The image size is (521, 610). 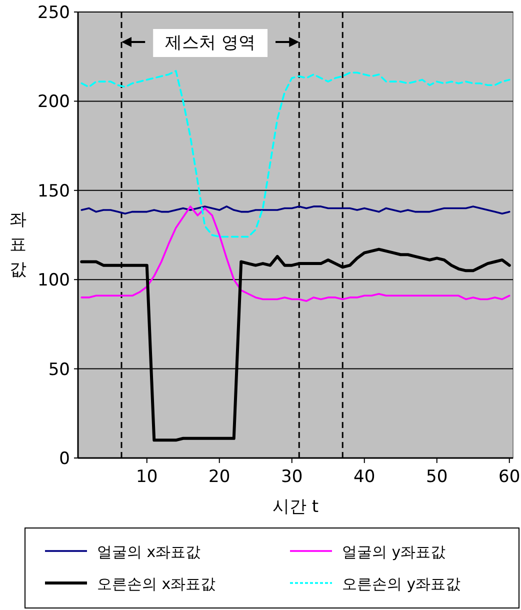 I want to click on legend-label: 얼굴의 x좌표값, so click(x=149, y=552).